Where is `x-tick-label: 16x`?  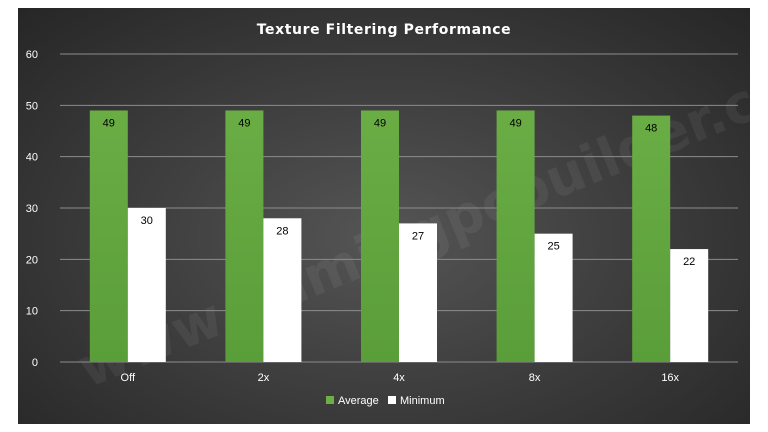
x-tick-label: 16x is located at coordinates (670, 378).